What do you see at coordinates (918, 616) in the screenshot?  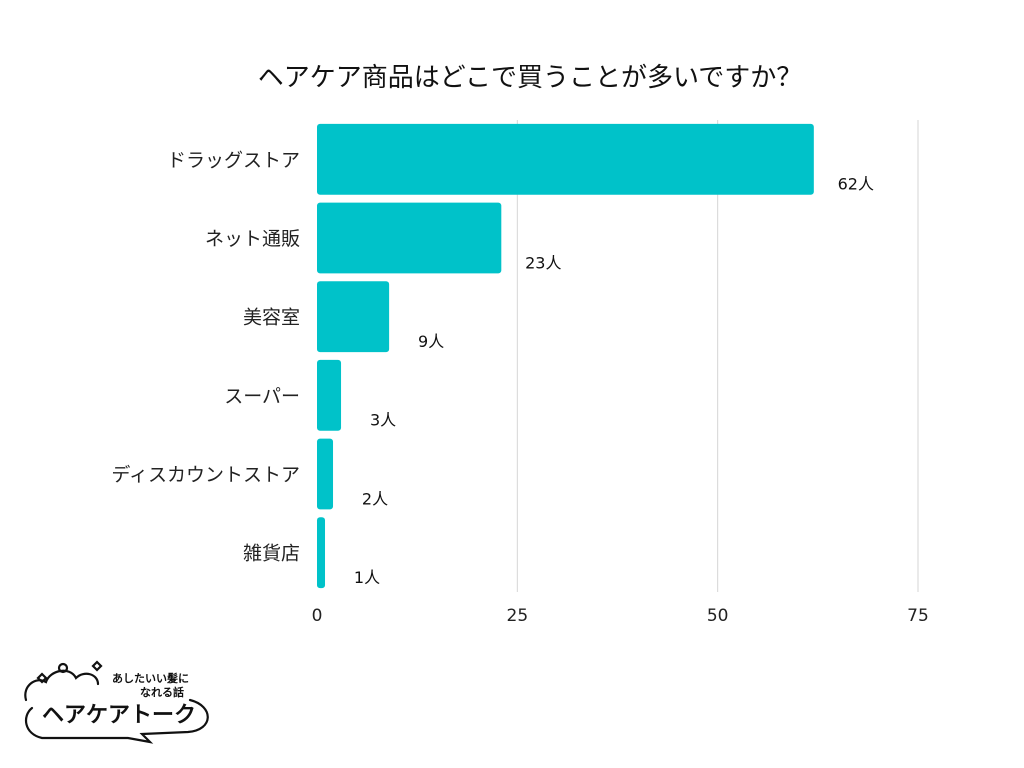 I see `x-tick-label: 75` at bounding box center [918, 616].